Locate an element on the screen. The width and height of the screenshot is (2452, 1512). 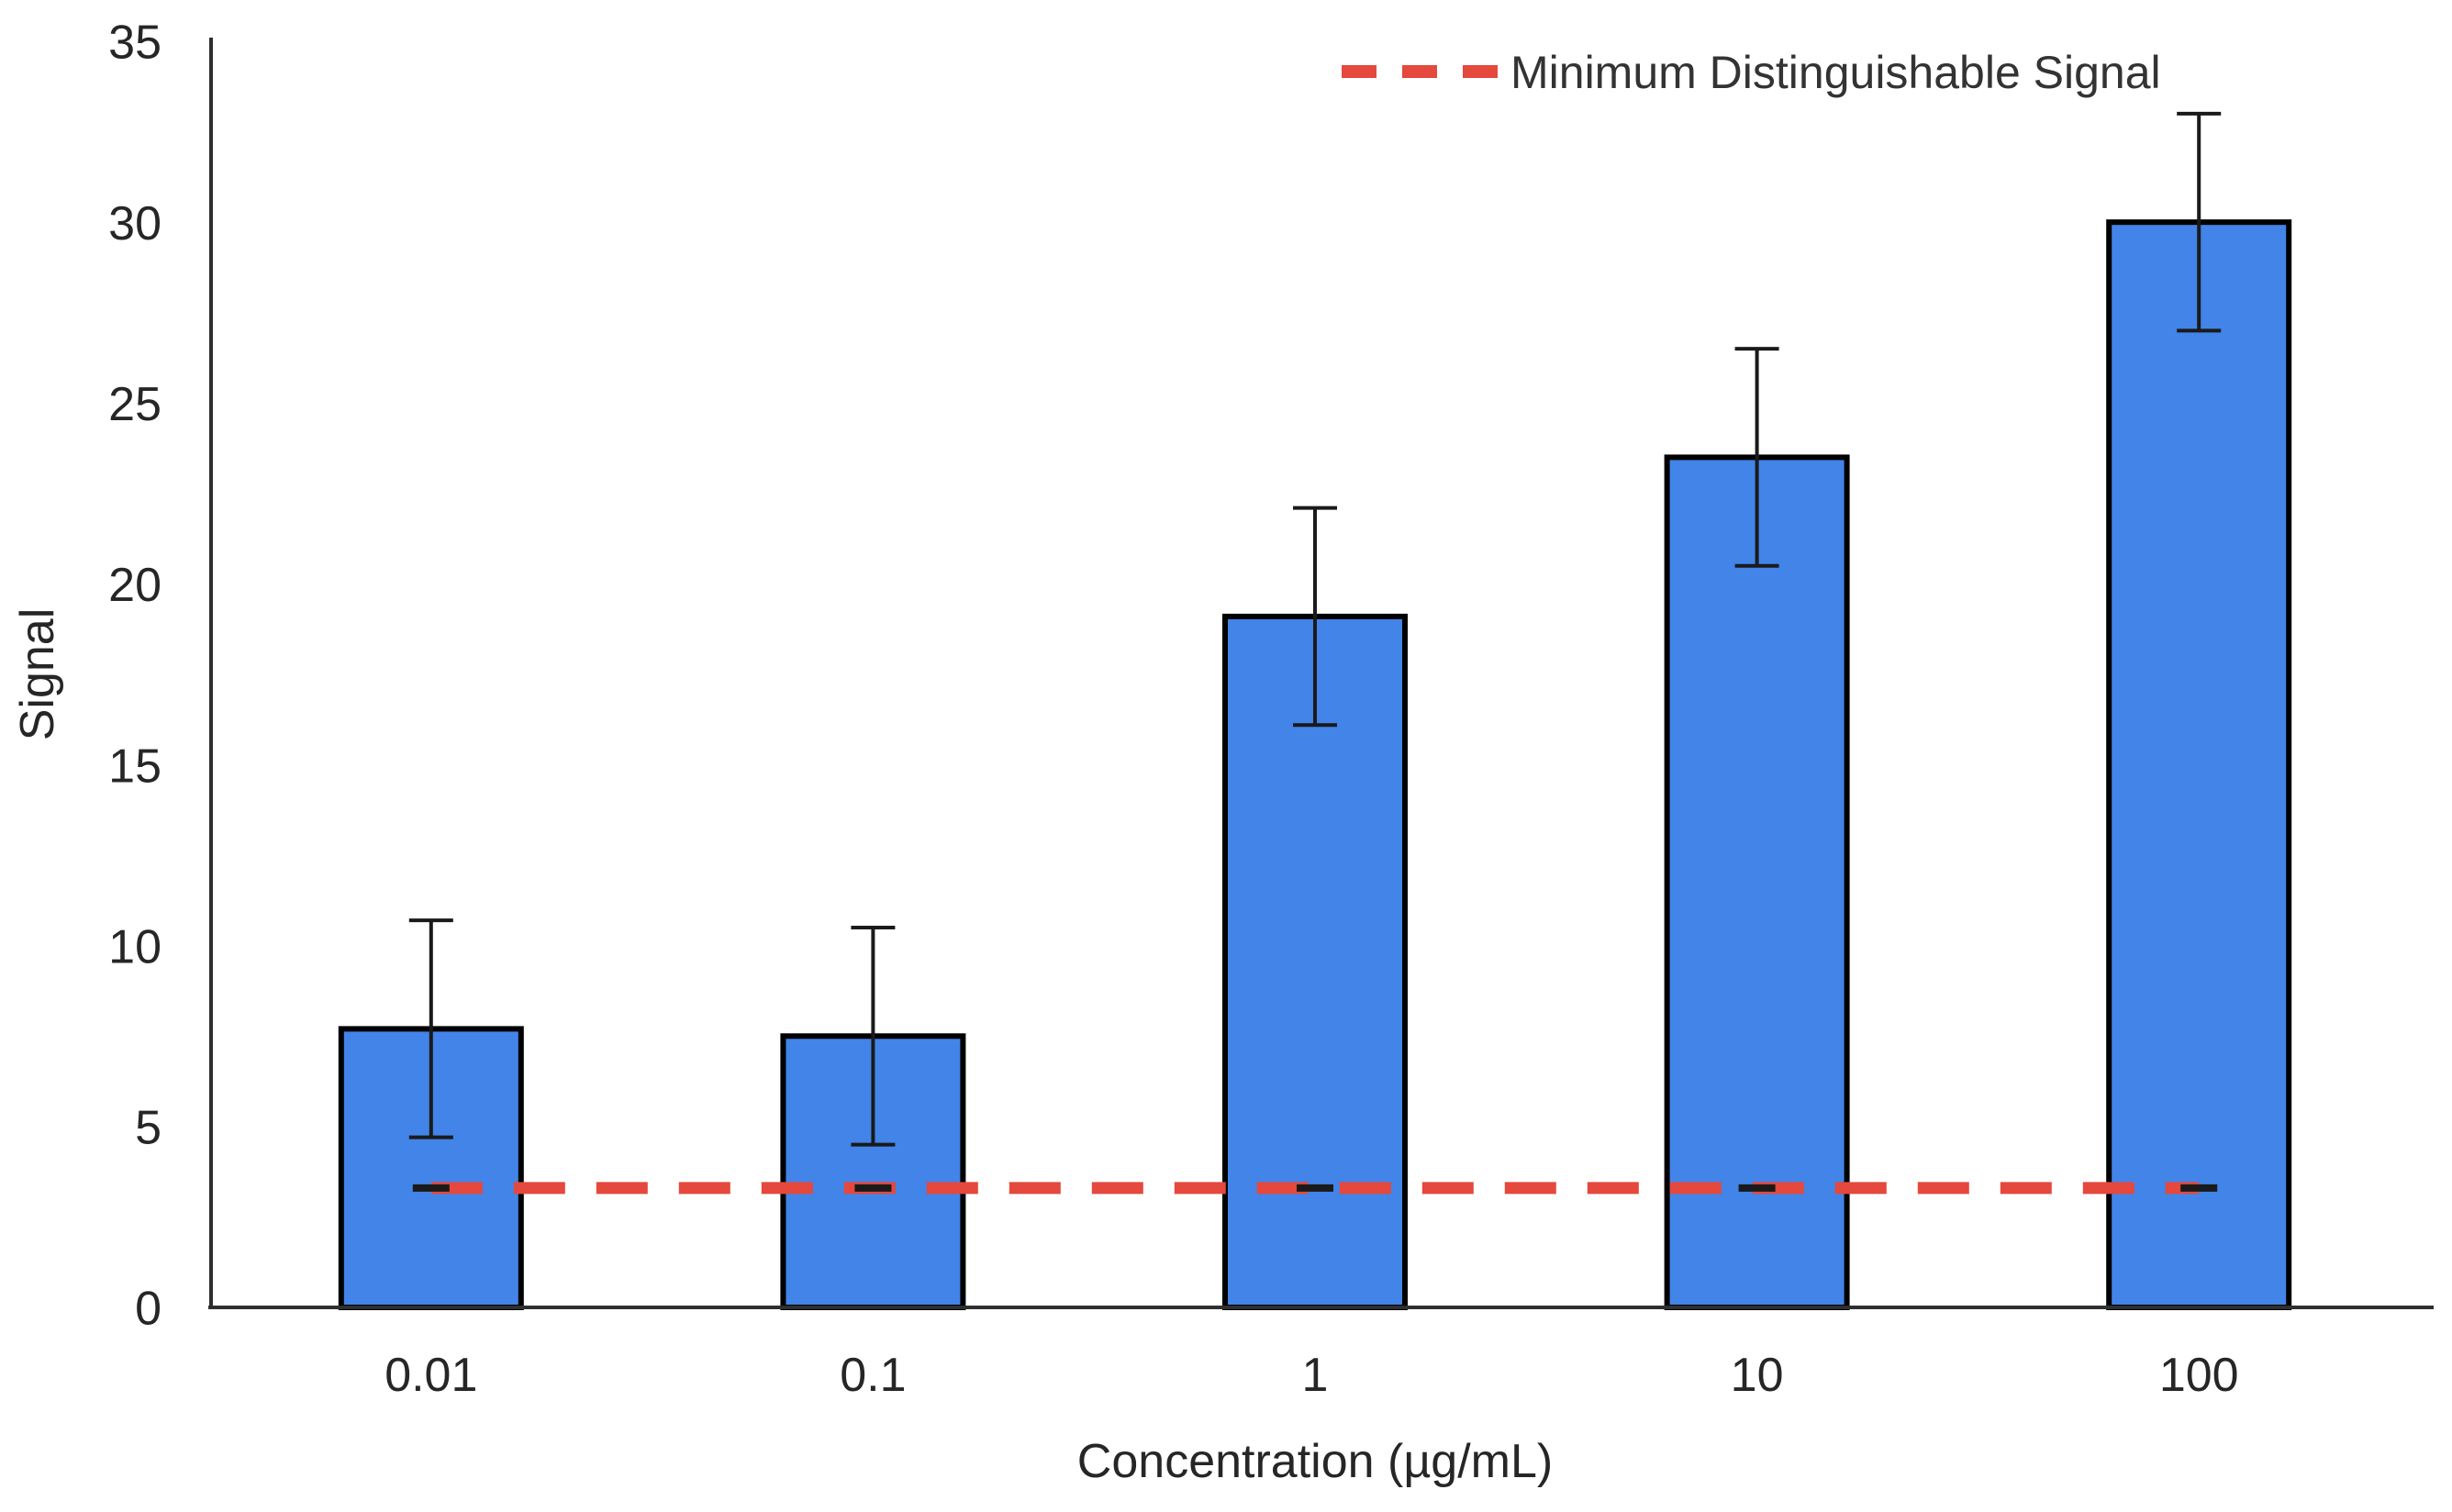
x-tick-label: 10 is located at coordinates (1757, 1376).